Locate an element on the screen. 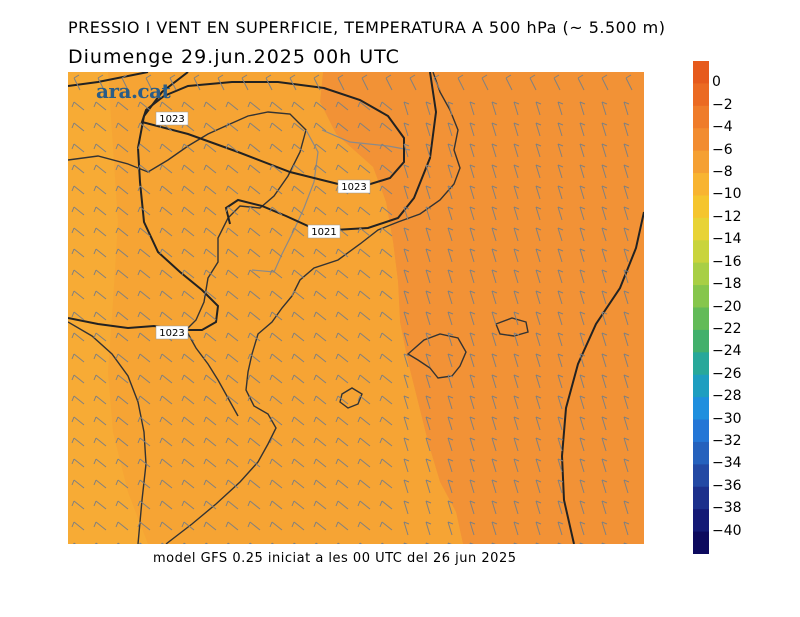 This screenshot has width=800, height=617. isobar-label-2: 1023 is located at coordinates (354, 186).